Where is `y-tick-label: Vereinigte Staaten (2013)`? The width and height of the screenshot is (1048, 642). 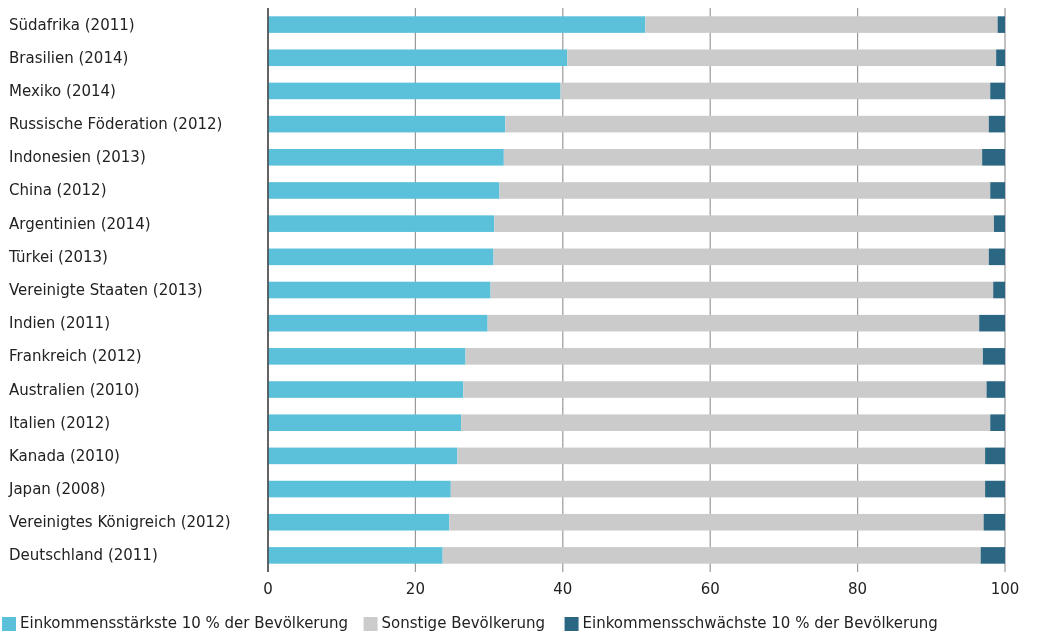
y-tick-label: Vereinigte Staaten (2013) is located at coordinates (106, 290).